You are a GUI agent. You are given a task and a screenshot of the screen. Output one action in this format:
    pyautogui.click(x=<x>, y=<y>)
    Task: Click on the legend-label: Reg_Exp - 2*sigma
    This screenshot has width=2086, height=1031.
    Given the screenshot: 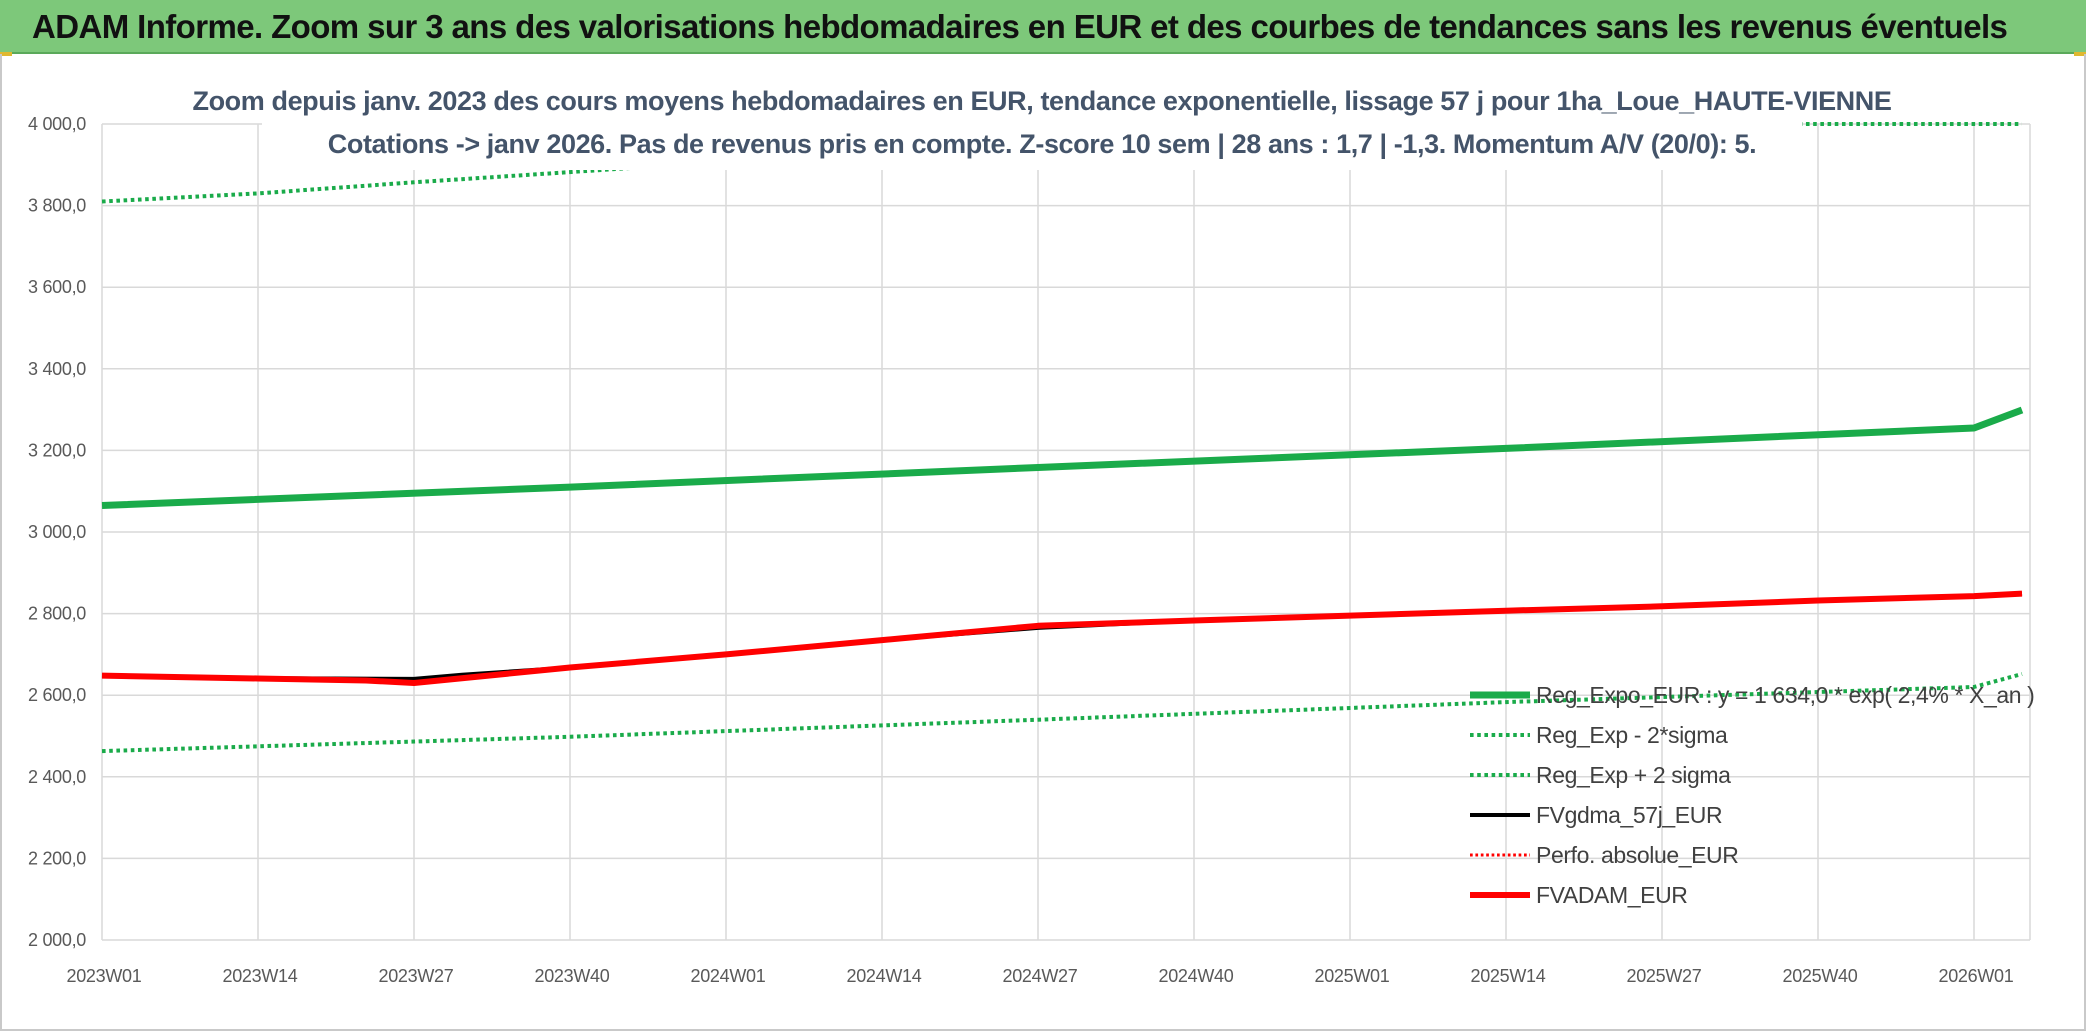 What is the action you would take?
    pyautogui.click(x=1632, y=735)
    